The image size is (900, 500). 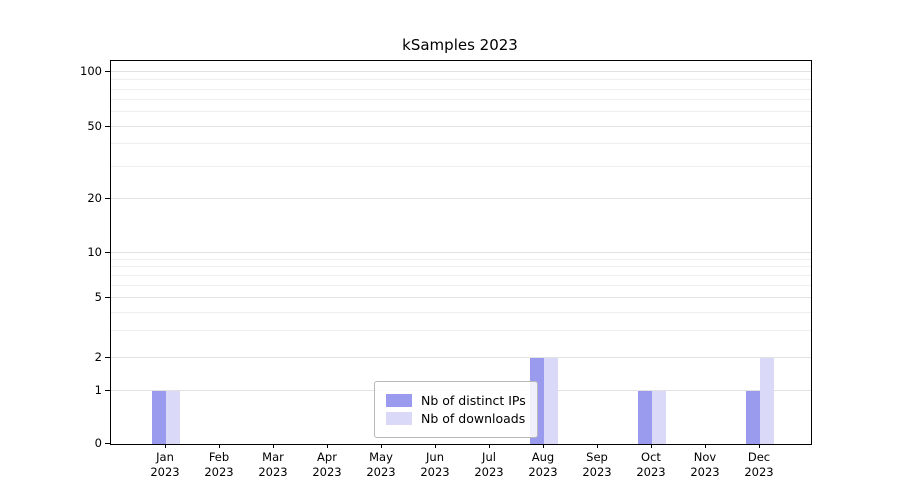 I want to click on legend-swatch-distinct-ips, so click(x=399, y=400).